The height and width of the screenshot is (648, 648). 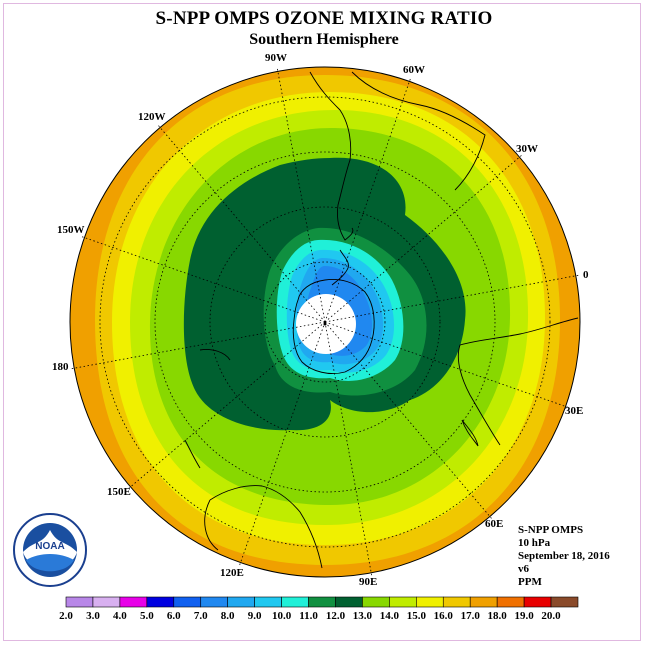 I want to click on color-bar-label: 8.0, so click(x=228, y=616).